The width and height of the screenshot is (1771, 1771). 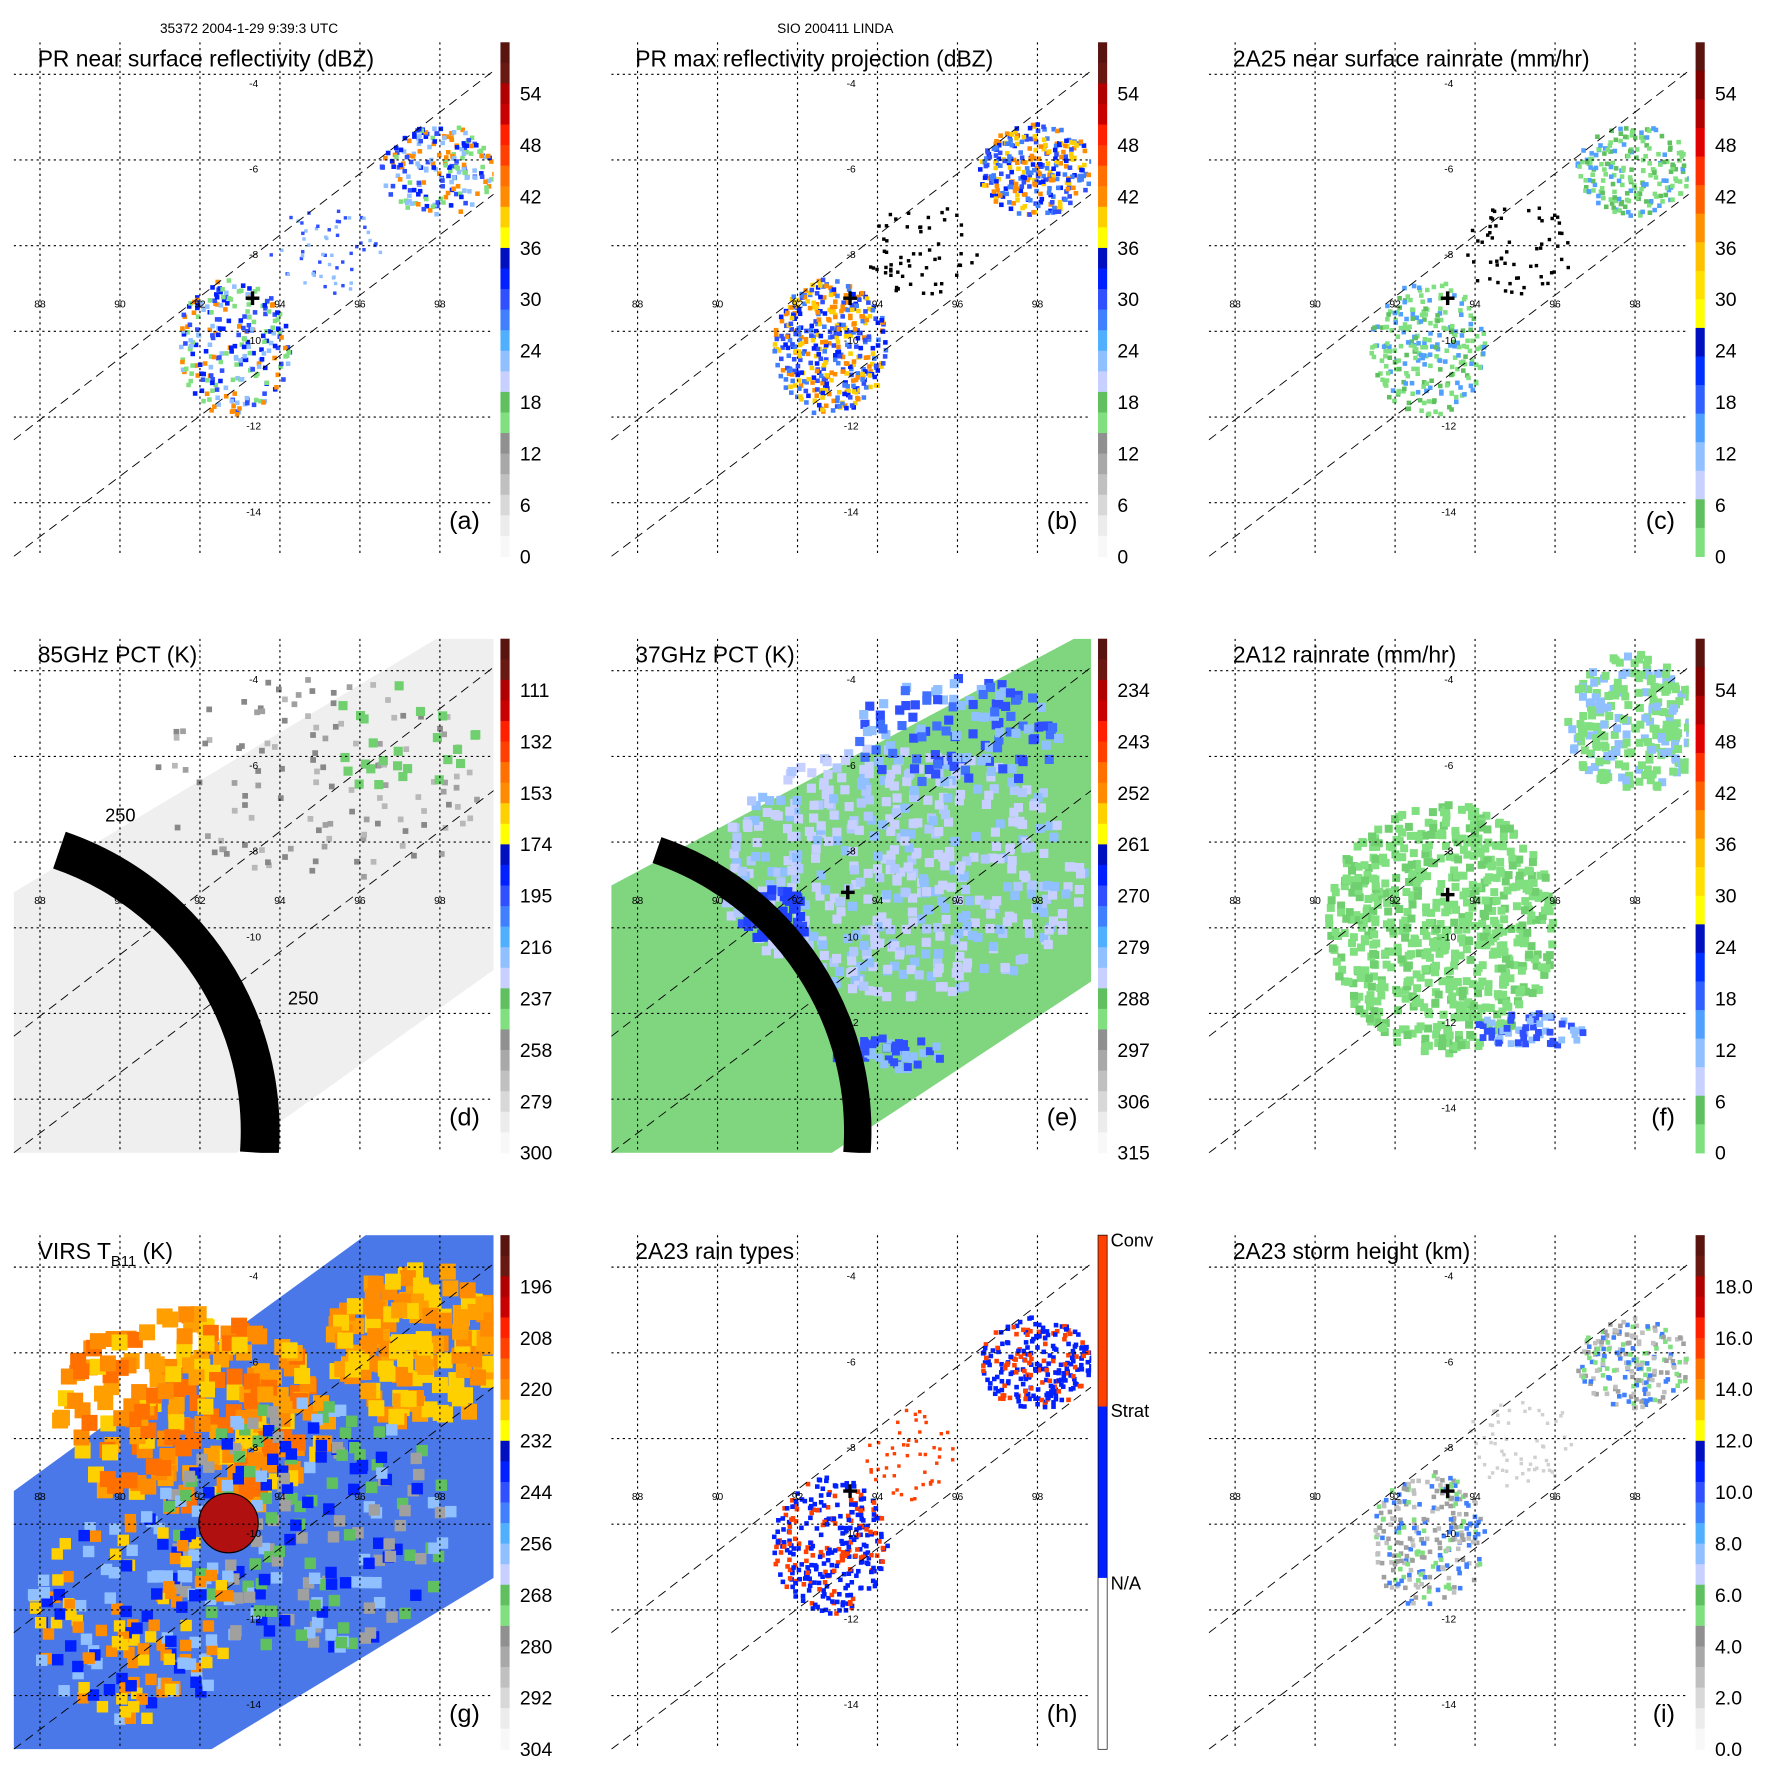 What do you see at coordinates (851, 1109) in the screenshot?
I see `lat-label: -14` at bounding box center [851, 1109].